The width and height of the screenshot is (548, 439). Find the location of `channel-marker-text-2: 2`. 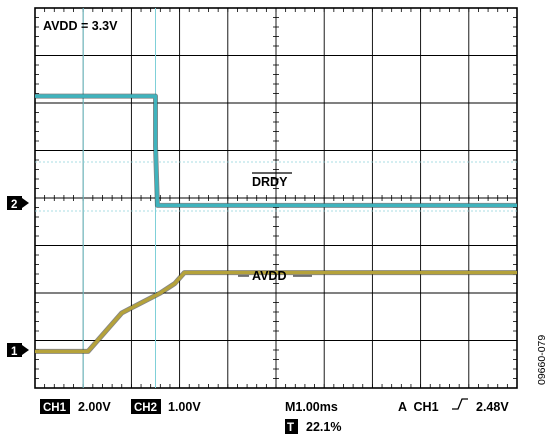

channel-marker-text-2: 2 is located at coordinates (14, 205).